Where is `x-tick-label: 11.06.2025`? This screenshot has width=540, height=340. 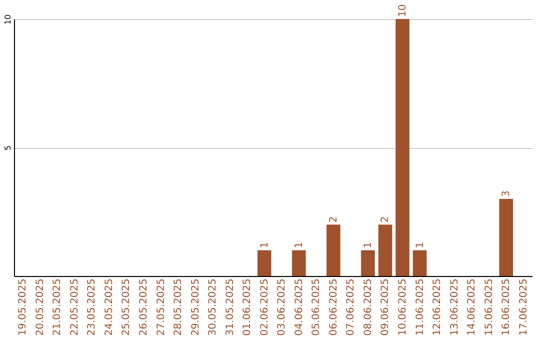 x-tick-label: 11.06.2025 is located at coordinates (420, 307).